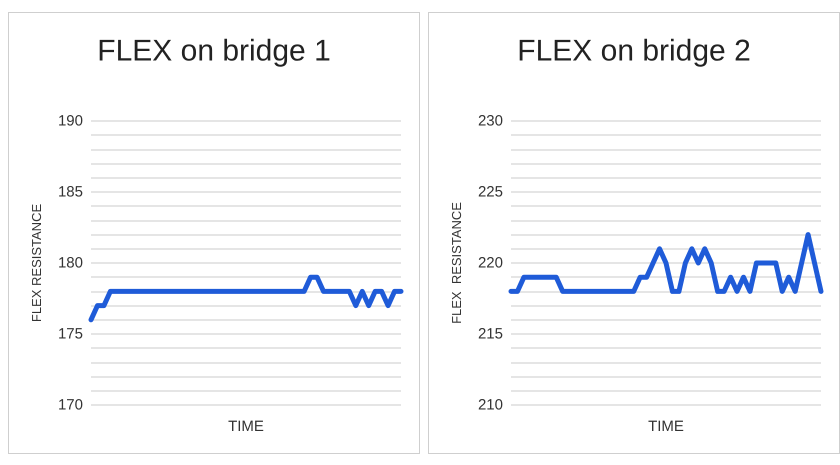 This screenshot has height=465, width=840. I want to click on y-tick-label: 175, so click(70, 334).